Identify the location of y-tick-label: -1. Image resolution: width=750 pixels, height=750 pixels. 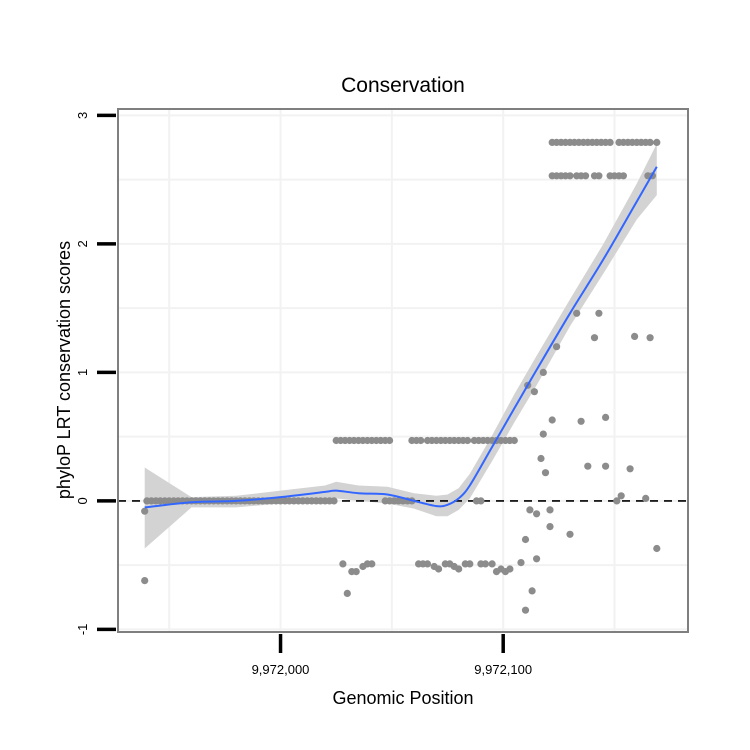
(82, 630).